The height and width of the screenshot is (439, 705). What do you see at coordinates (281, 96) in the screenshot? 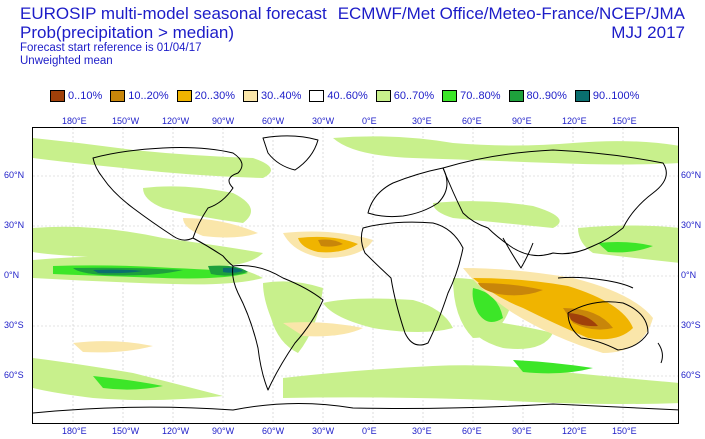
I see `legend-label: 30..40%` at bounding box center [281, 96].